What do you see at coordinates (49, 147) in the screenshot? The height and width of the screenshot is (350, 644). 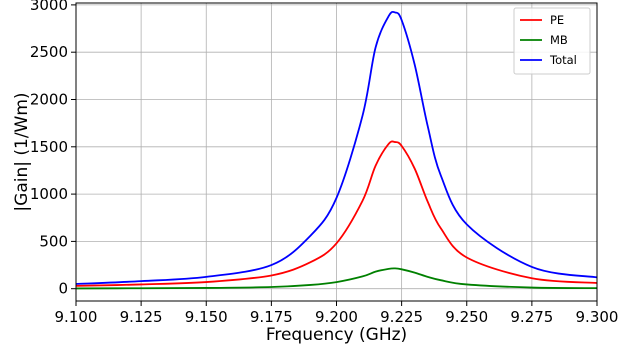 I see `y-tick-label: 1500` at bounding box center [49, 147].